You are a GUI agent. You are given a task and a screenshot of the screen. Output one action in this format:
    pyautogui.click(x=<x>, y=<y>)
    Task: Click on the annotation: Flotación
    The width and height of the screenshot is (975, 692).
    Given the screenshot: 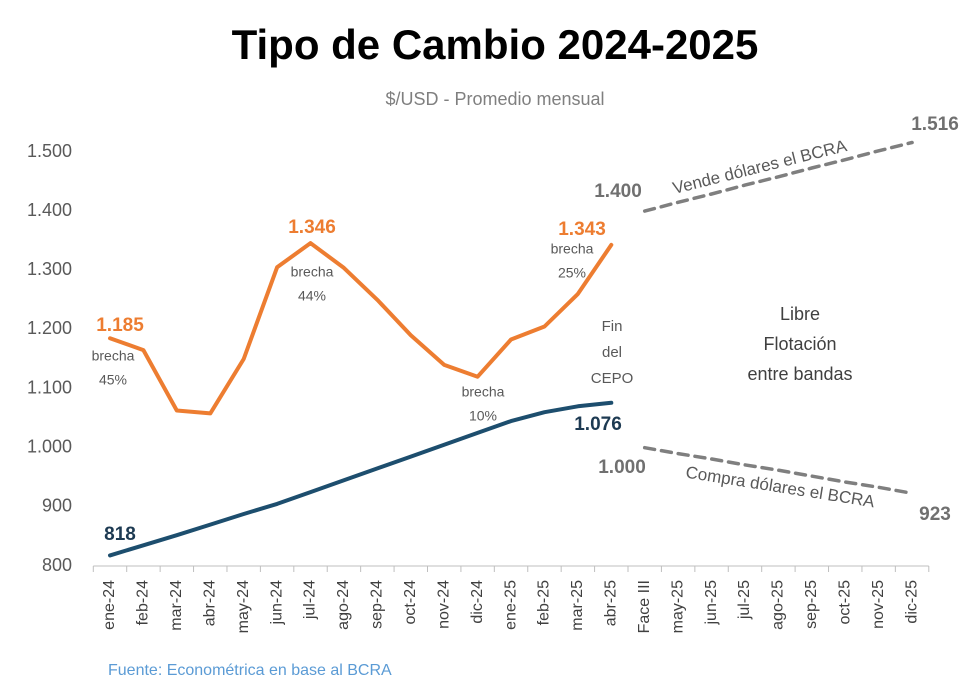 What is the action you would take?
    pyautogui.click(x=799, y=344)
    